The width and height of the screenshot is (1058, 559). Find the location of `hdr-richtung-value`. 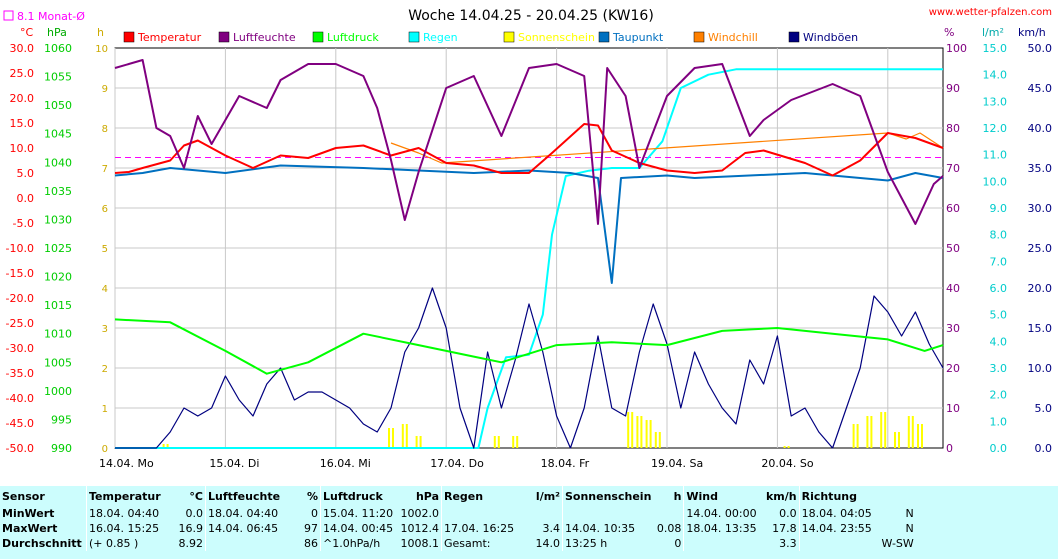

hdr-richtung-value is located at coordinates (895, 496).